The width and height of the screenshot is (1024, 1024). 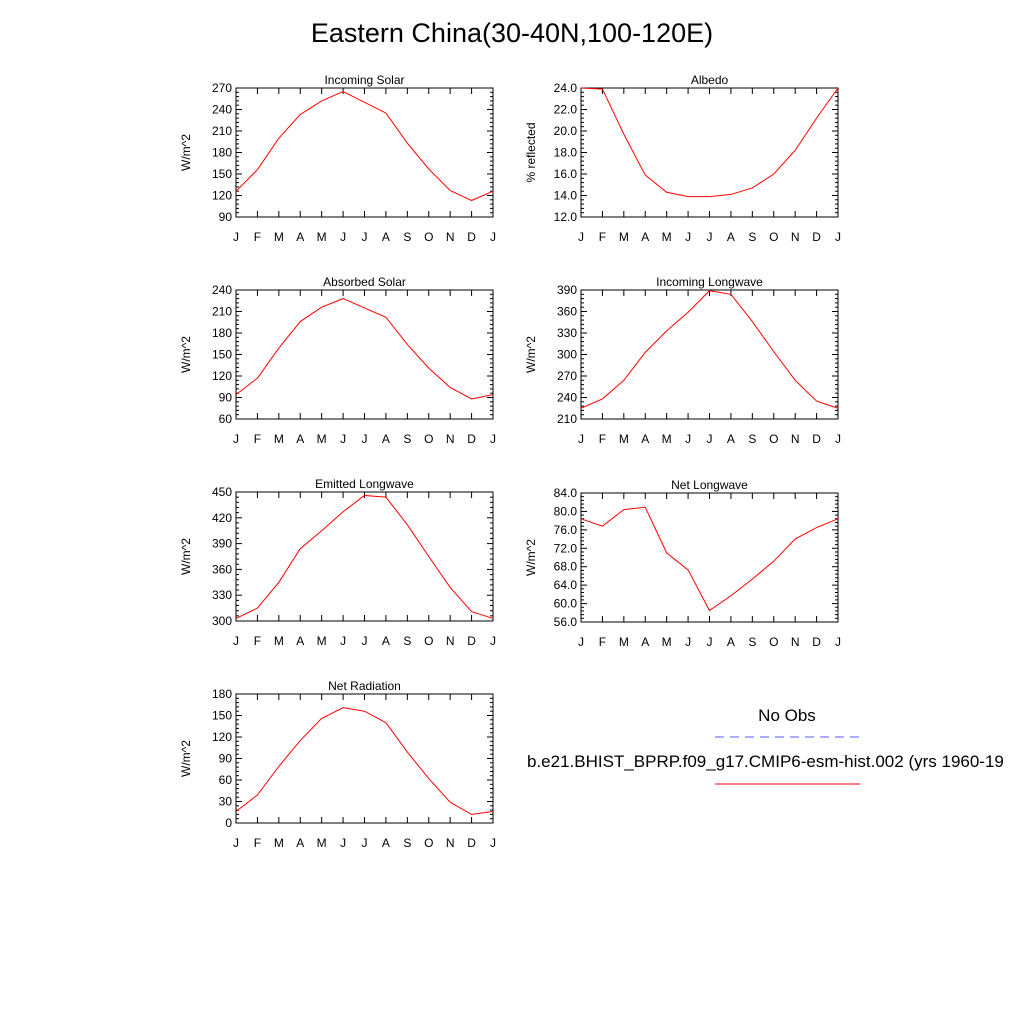 What do you see at coordinates (222, 544) in the screenshot?
I see `y-tick-label: 390` at bounding box center [222, 544].